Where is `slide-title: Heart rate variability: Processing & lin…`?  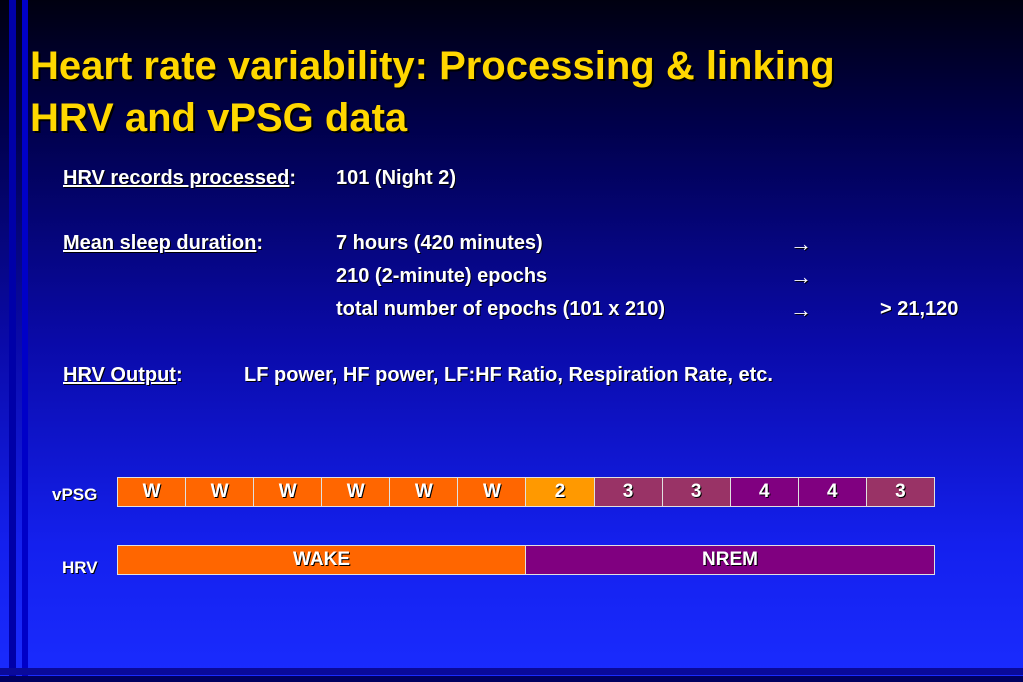 slide-title: Heart rate variability: Processing & lin… is located at coordinates (520, 92).